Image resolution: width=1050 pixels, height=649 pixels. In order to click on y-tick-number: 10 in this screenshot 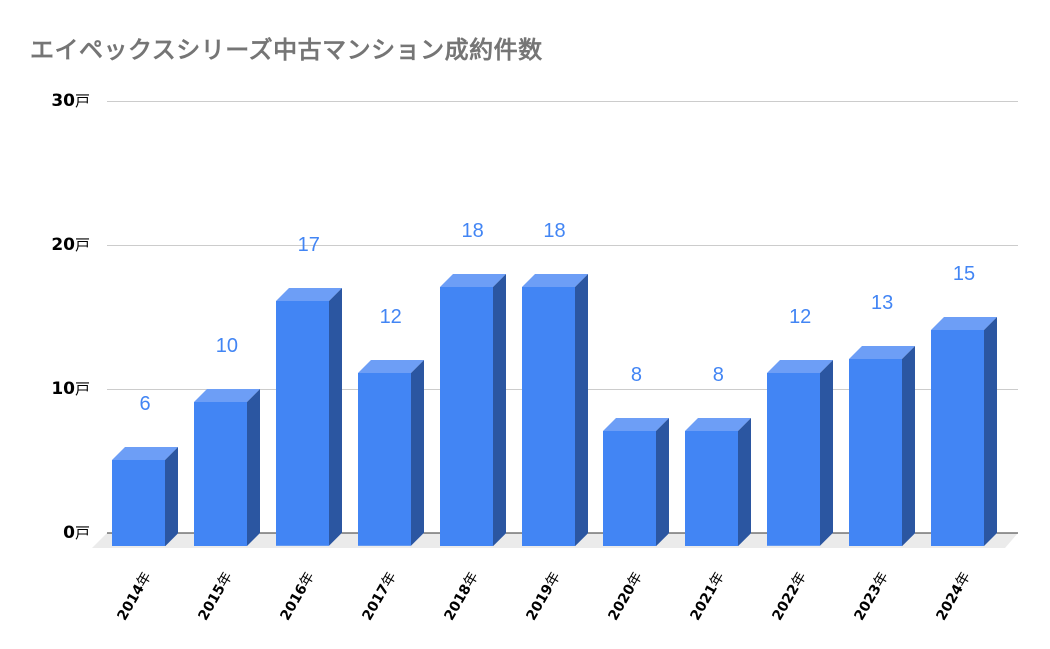, I will do `click(63, 389)`.